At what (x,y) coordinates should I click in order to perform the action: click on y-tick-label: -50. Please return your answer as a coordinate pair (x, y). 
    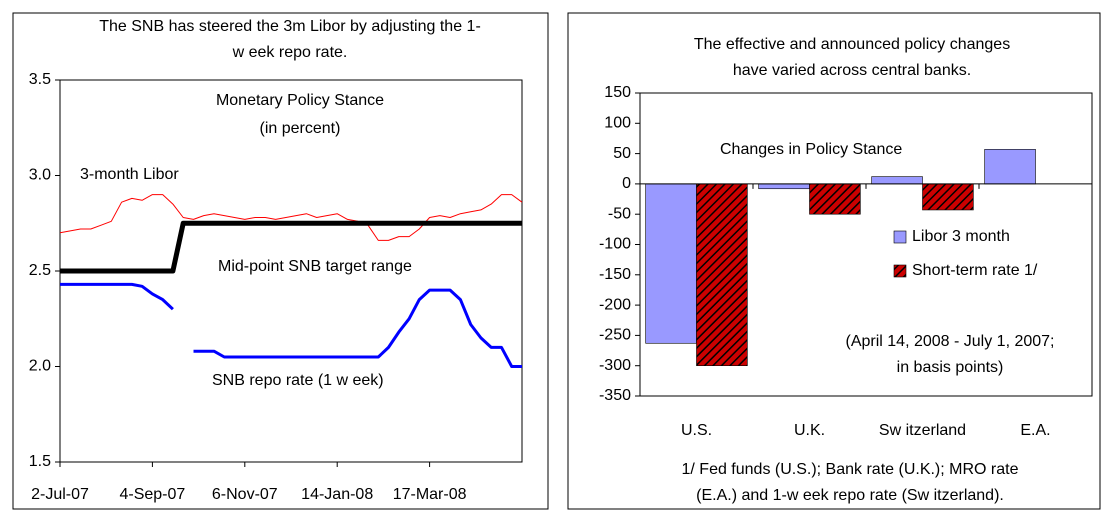
    Looking at the image, I should click on (619, 213).